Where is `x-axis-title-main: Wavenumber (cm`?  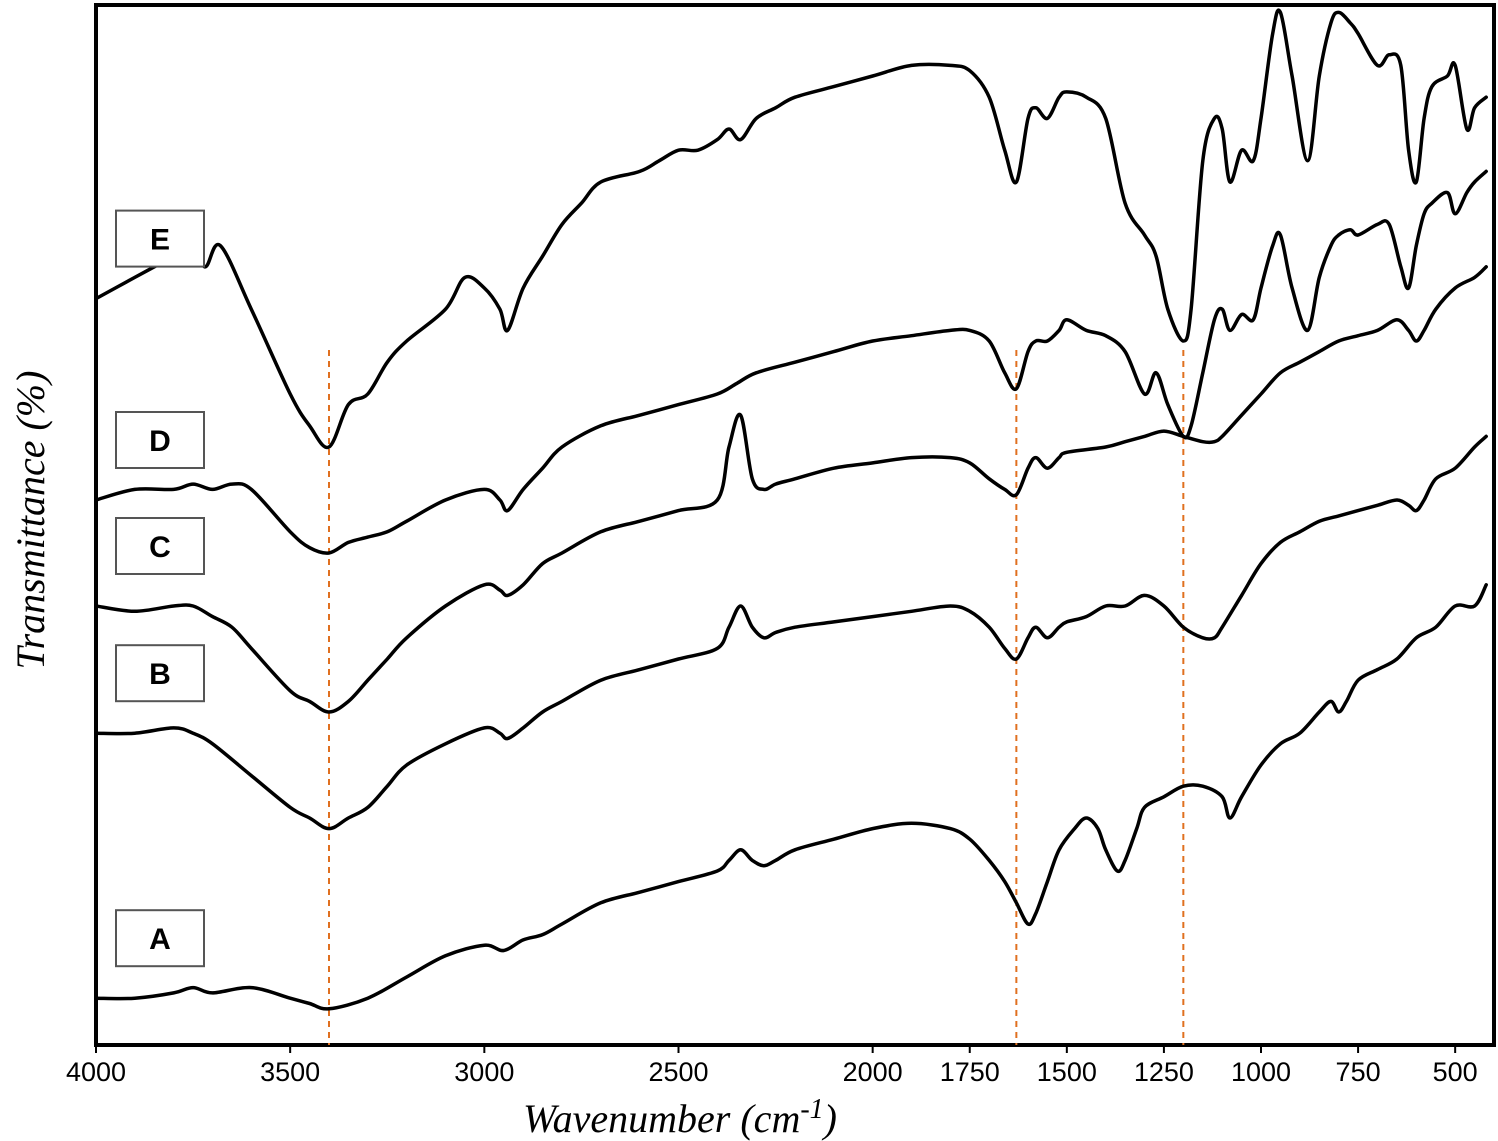 x-axis-title-main: Wavenumber (cm is located at coordinates (661, 1118).